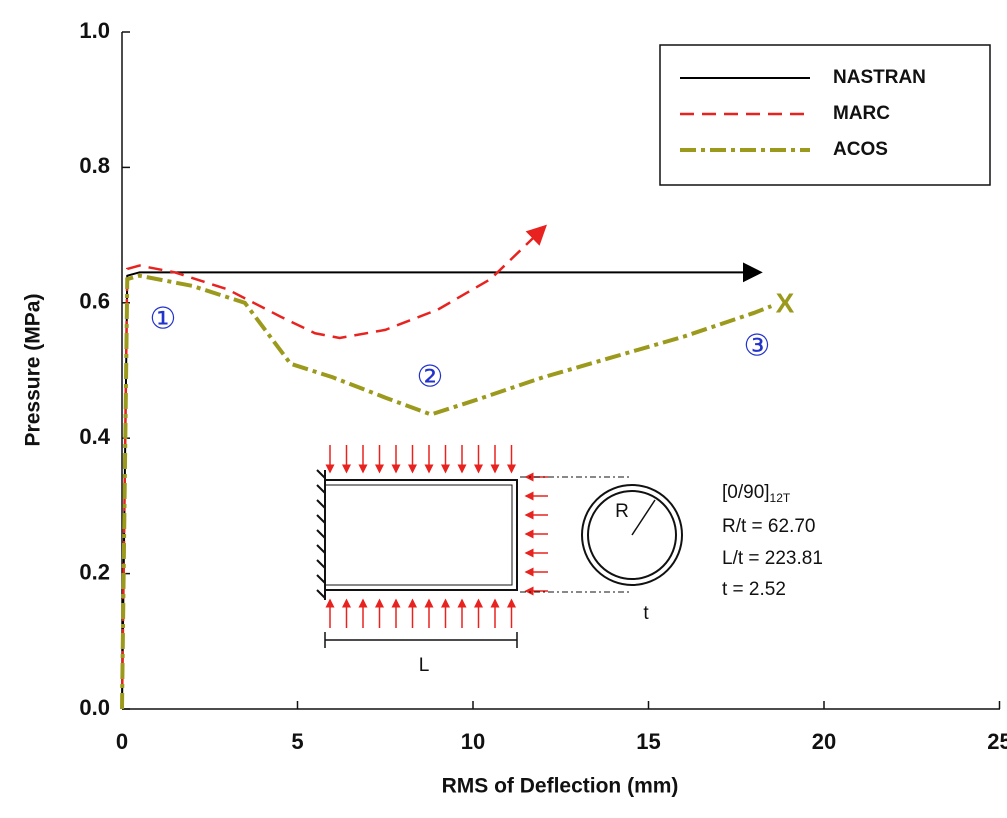  Describe the element at coordinates (94, 165) in the screenshot. I see `y-tick-label: 0.8` at that location.